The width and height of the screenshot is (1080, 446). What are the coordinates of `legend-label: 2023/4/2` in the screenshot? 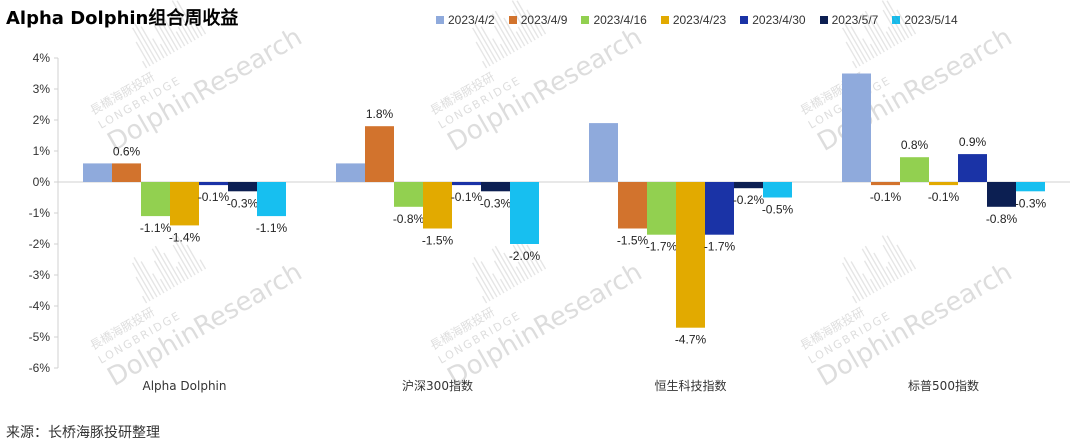 It's located at (471, 20).